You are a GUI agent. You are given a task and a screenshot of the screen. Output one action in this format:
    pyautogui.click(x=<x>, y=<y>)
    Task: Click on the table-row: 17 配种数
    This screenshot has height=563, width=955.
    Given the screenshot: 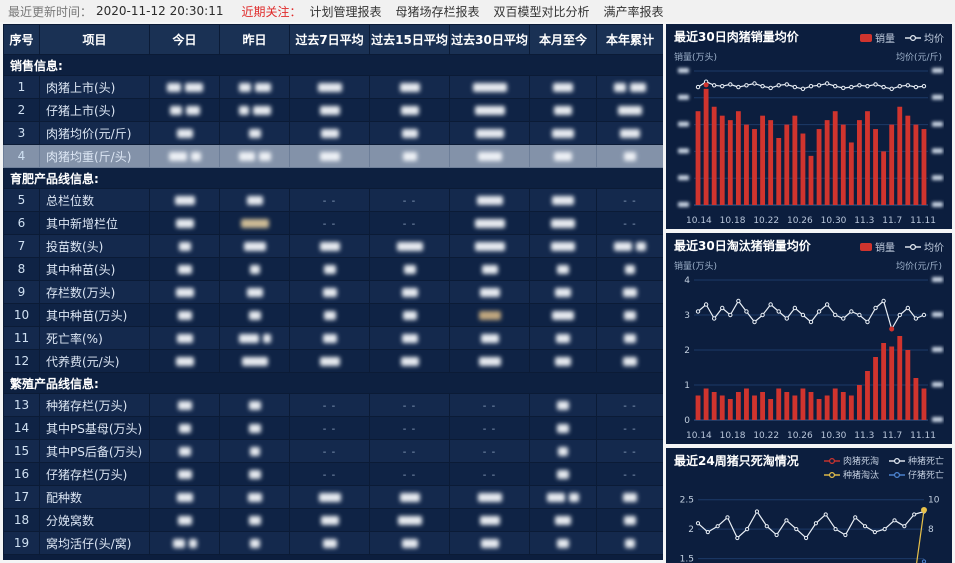 What is the action you would take?
    pyautogui.click(x=333, y=497)
    